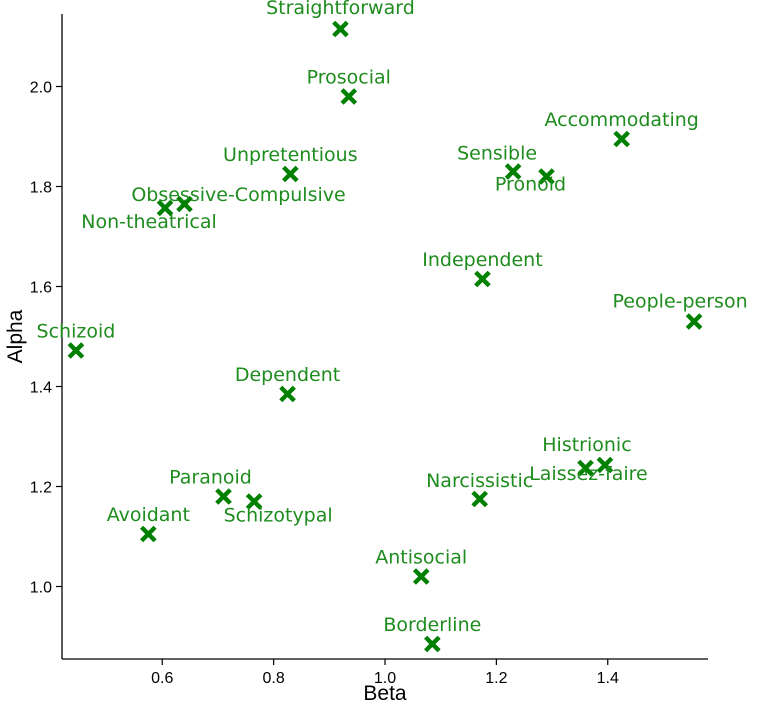  What do you see at coordinates (148, 534) in the screenshot?
I see `marker-avoidant` at bounding box center [148, 534].